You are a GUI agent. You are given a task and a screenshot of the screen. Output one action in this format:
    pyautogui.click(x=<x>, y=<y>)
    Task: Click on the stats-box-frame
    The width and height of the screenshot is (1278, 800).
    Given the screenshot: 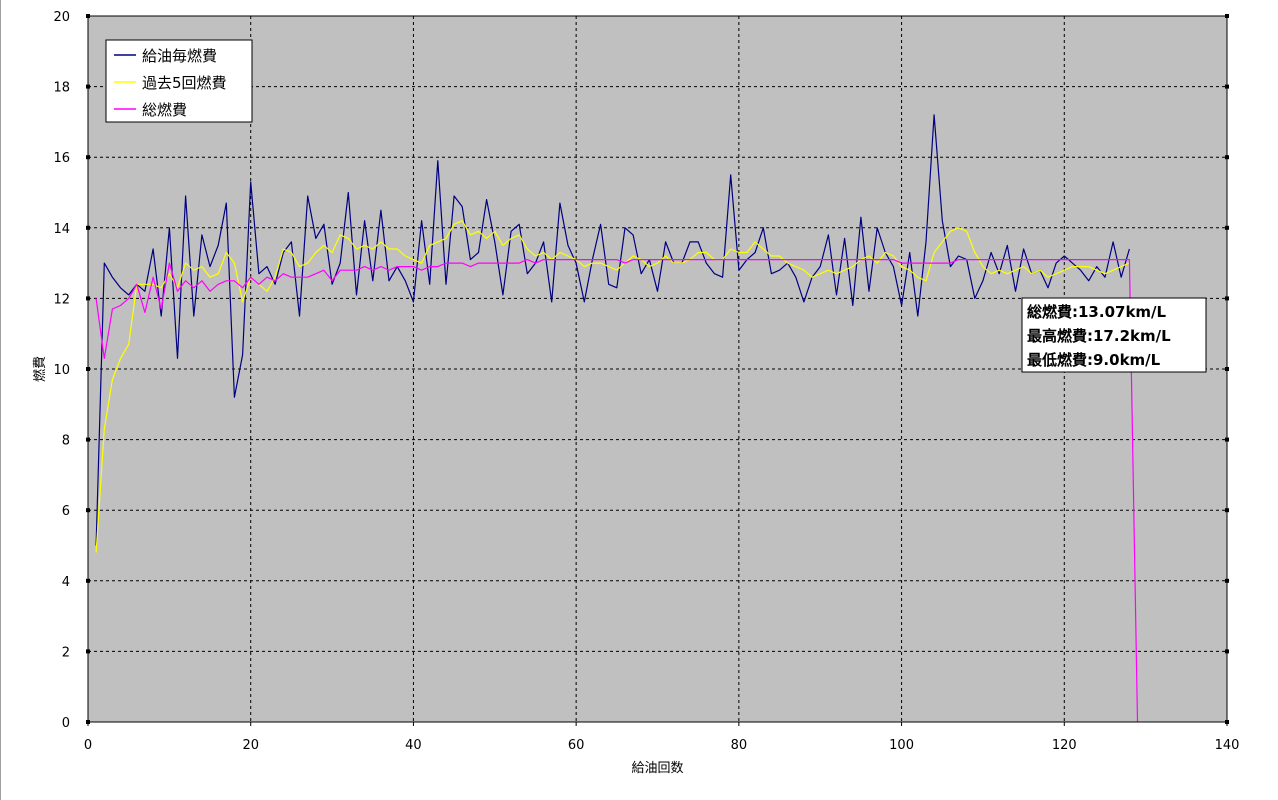 What is the action you would take?
    pyautogui.click(x=1114, y=335)
    